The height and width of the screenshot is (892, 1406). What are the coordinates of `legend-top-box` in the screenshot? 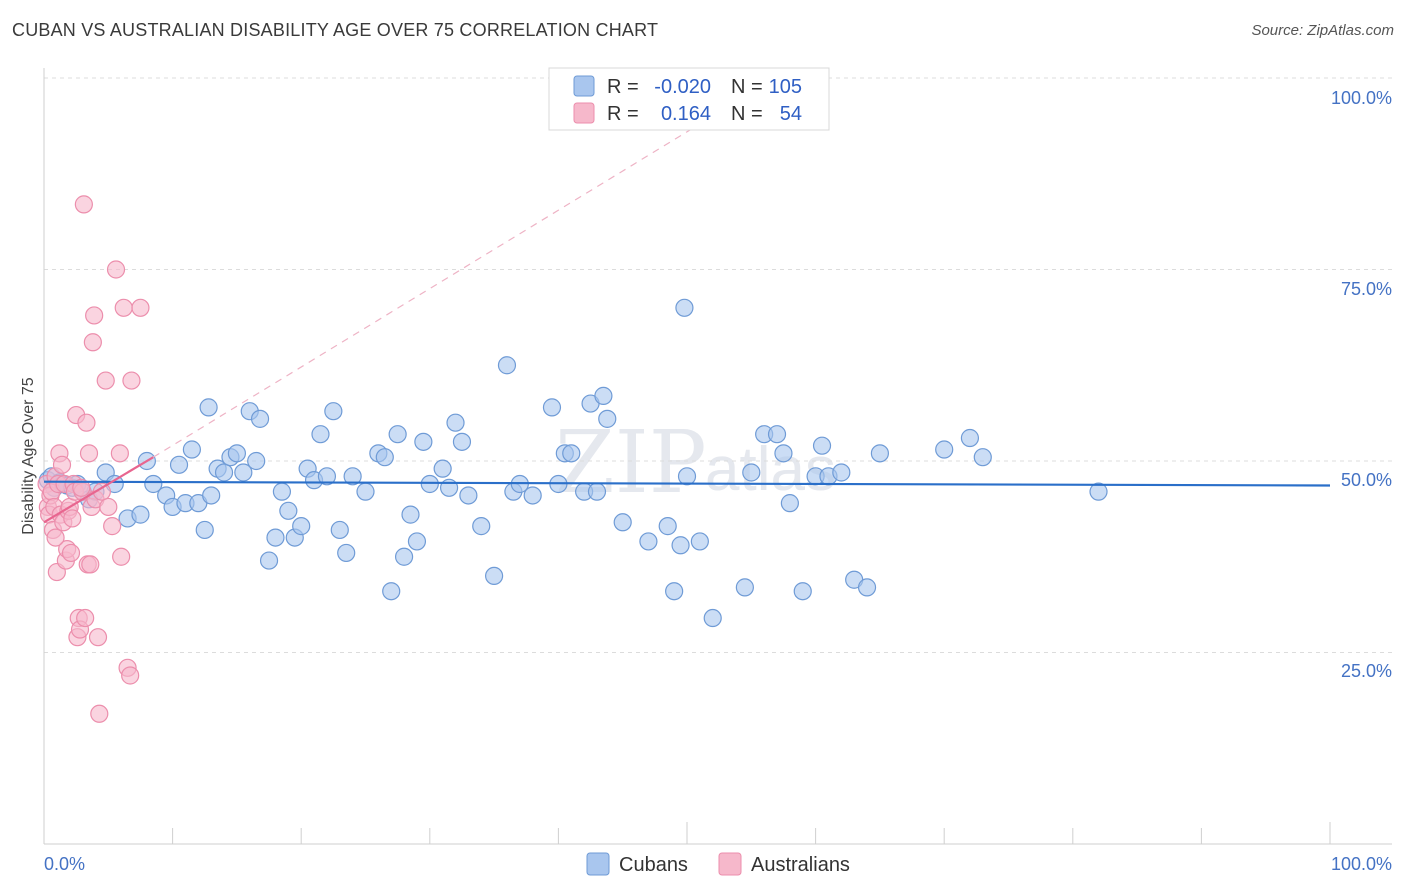 It's located at (689, 99).